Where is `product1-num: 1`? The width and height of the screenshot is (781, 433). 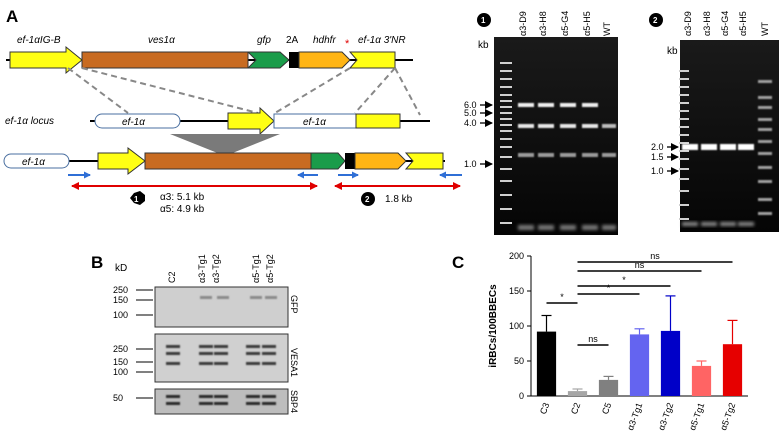 product1-num: 1 is located at coordinates (136, 199).